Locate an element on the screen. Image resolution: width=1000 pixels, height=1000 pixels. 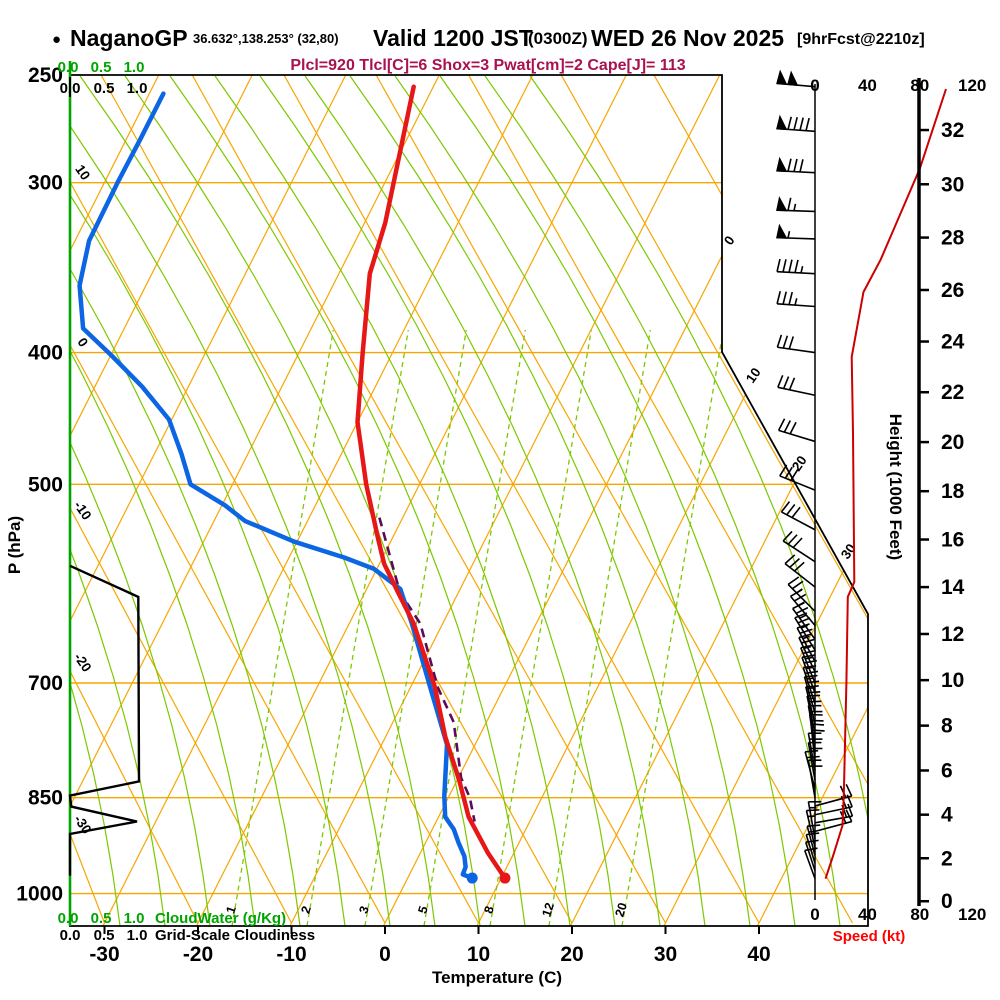
cloudwater-scale-bottom-1: 1.0 is located at coordinates (134, 918).